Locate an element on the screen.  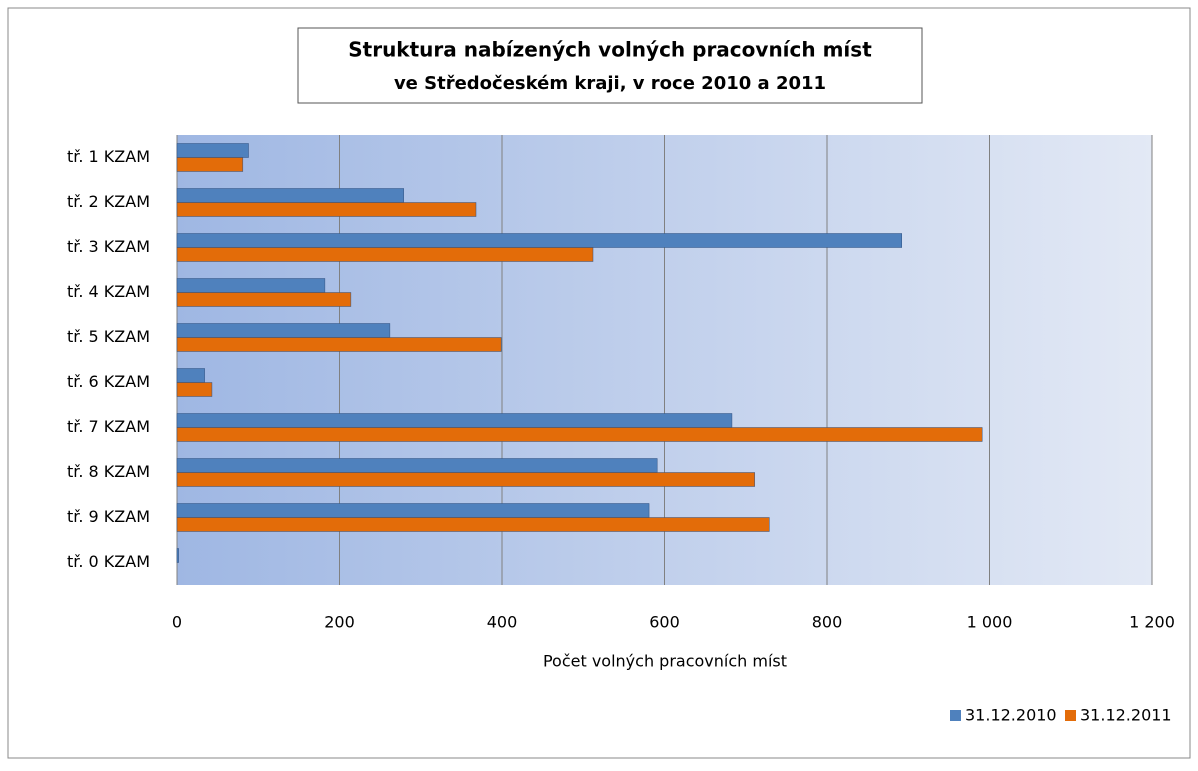
x-tick-label: 400 is located at coordinates (502, 622).